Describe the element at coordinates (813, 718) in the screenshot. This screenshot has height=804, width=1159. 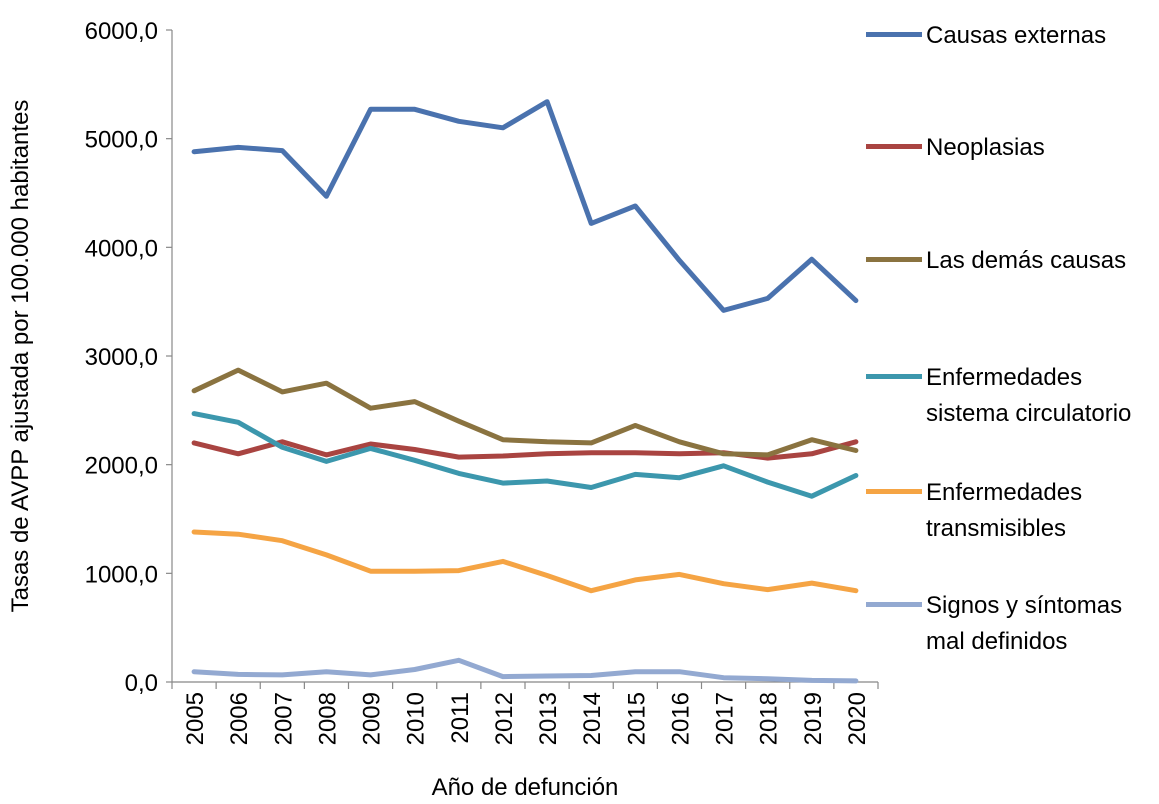
I see `x-tick-label: 2019` at that location.